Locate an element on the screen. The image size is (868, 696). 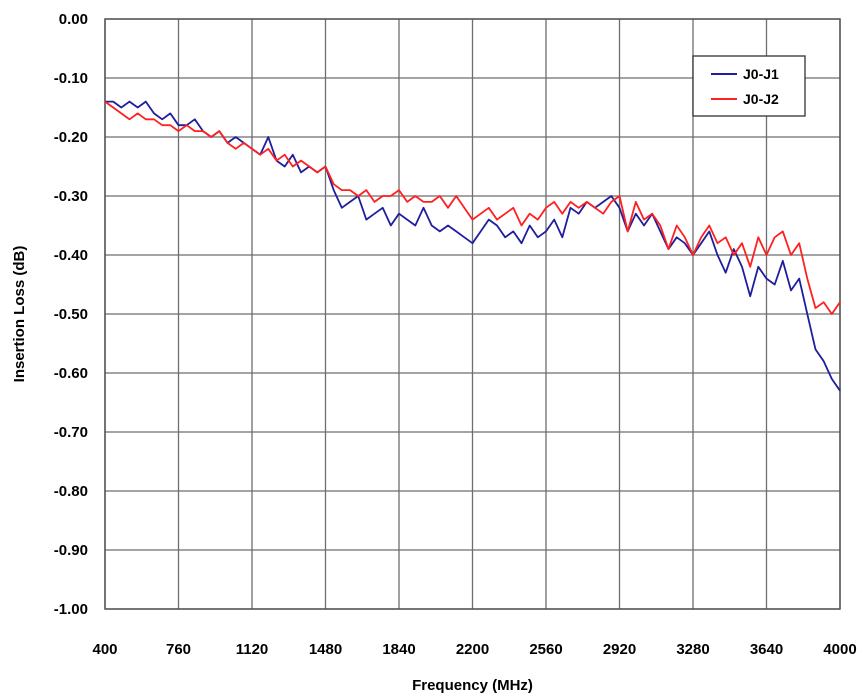
y-tick-label: 0.00 is located at coordinates (73, 19).